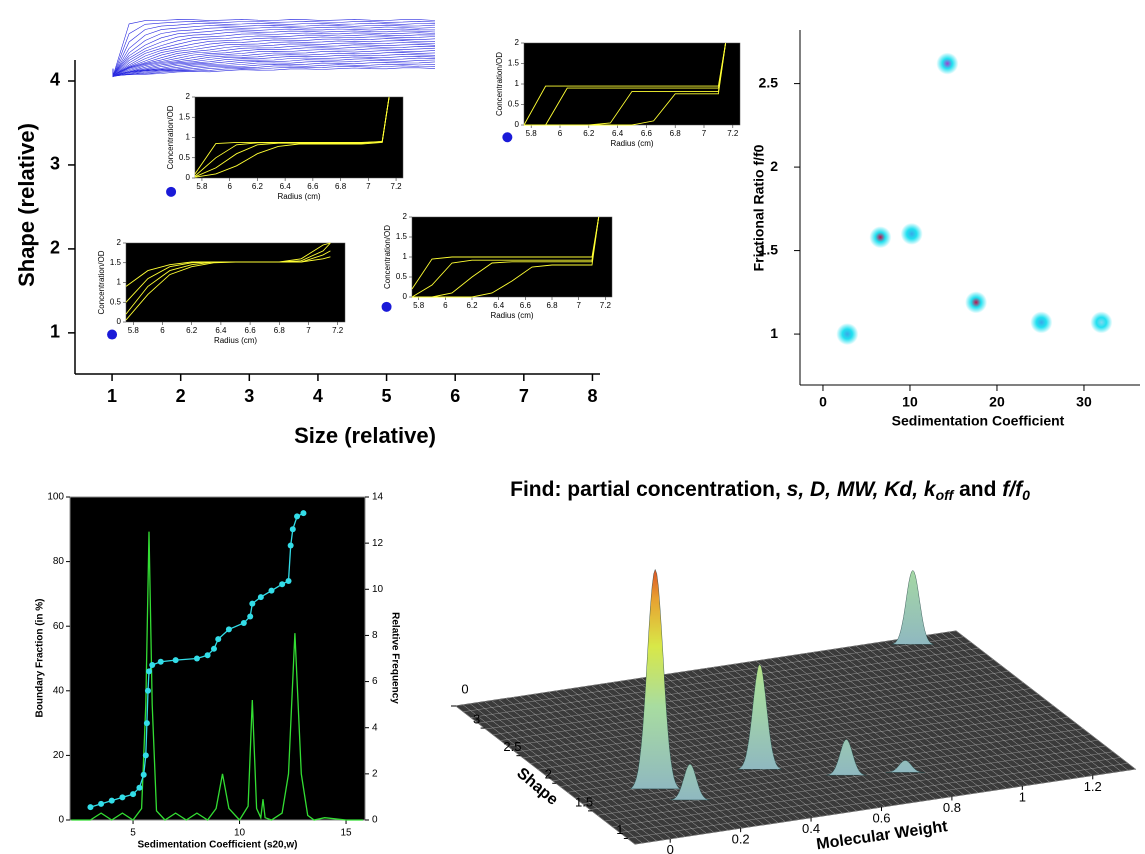 This screenshot has width=1145, height=854. I want to click on x-tick-label: 4, so click(318, 396).